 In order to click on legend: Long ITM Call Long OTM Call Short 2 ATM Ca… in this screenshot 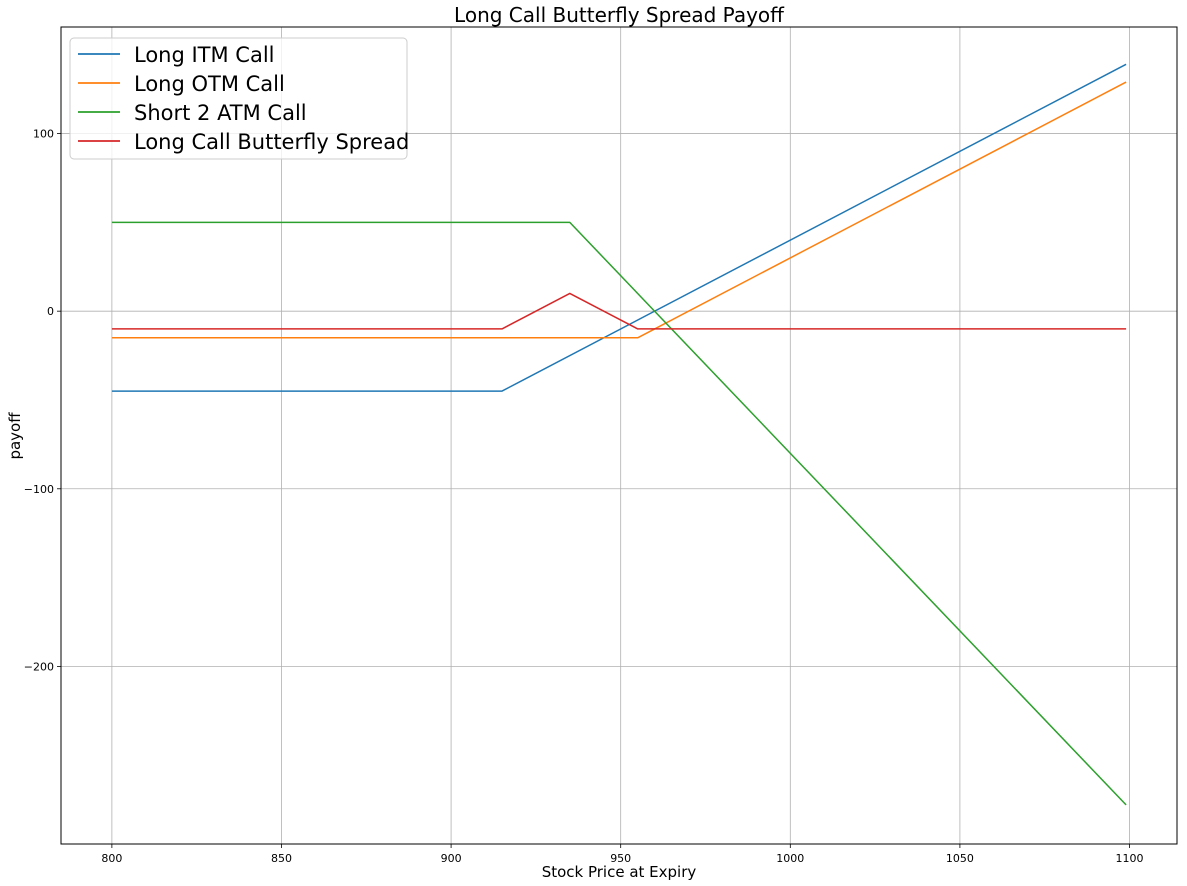, I will do `click(239, 98)`.